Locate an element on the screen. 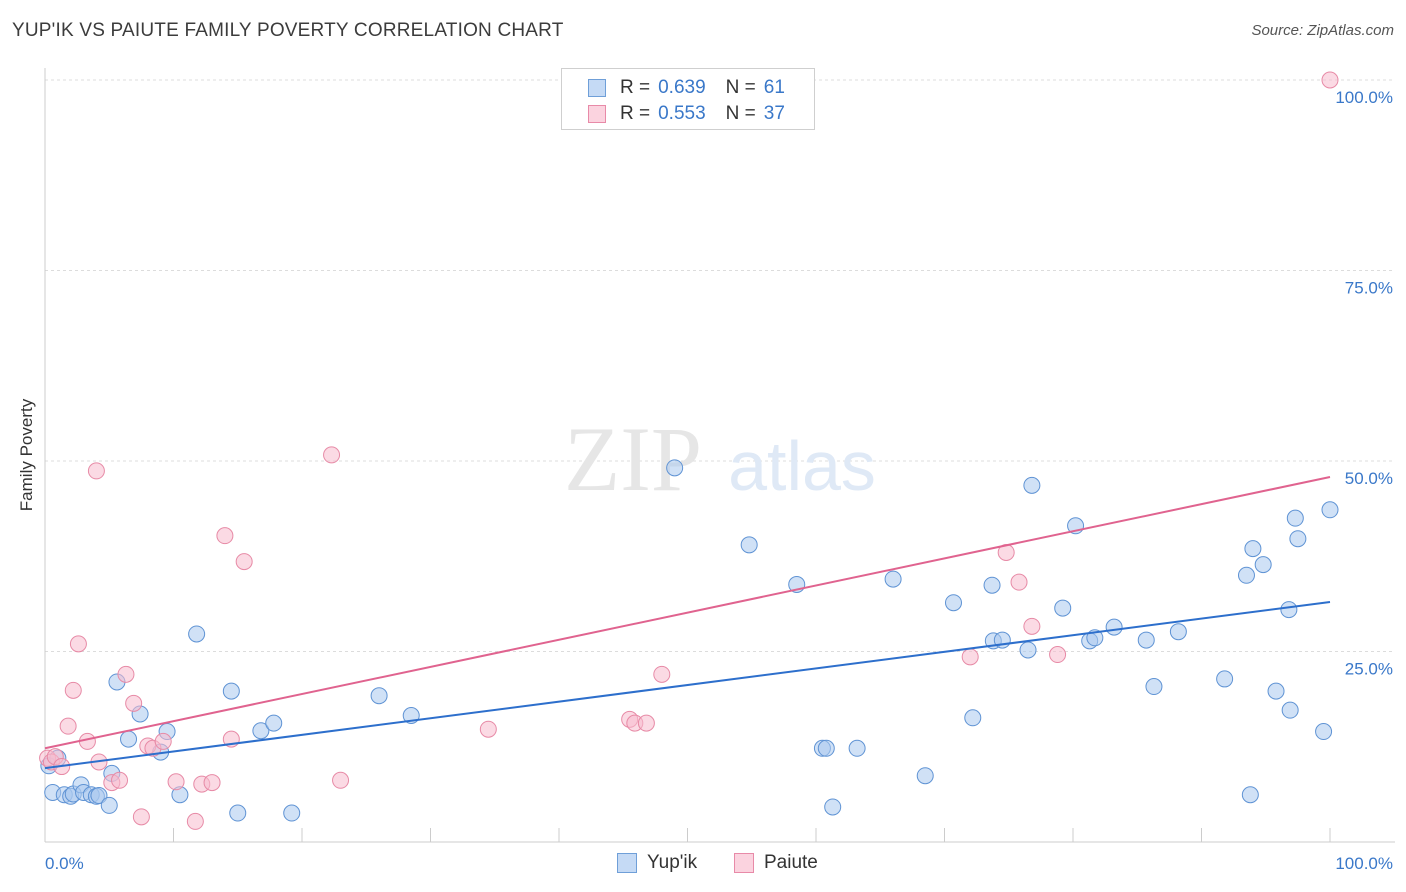 This screenshot has height=892, width=1406. legend-row-paiute: R = 0.553 N = 37 is located at coordinates (686, 114).